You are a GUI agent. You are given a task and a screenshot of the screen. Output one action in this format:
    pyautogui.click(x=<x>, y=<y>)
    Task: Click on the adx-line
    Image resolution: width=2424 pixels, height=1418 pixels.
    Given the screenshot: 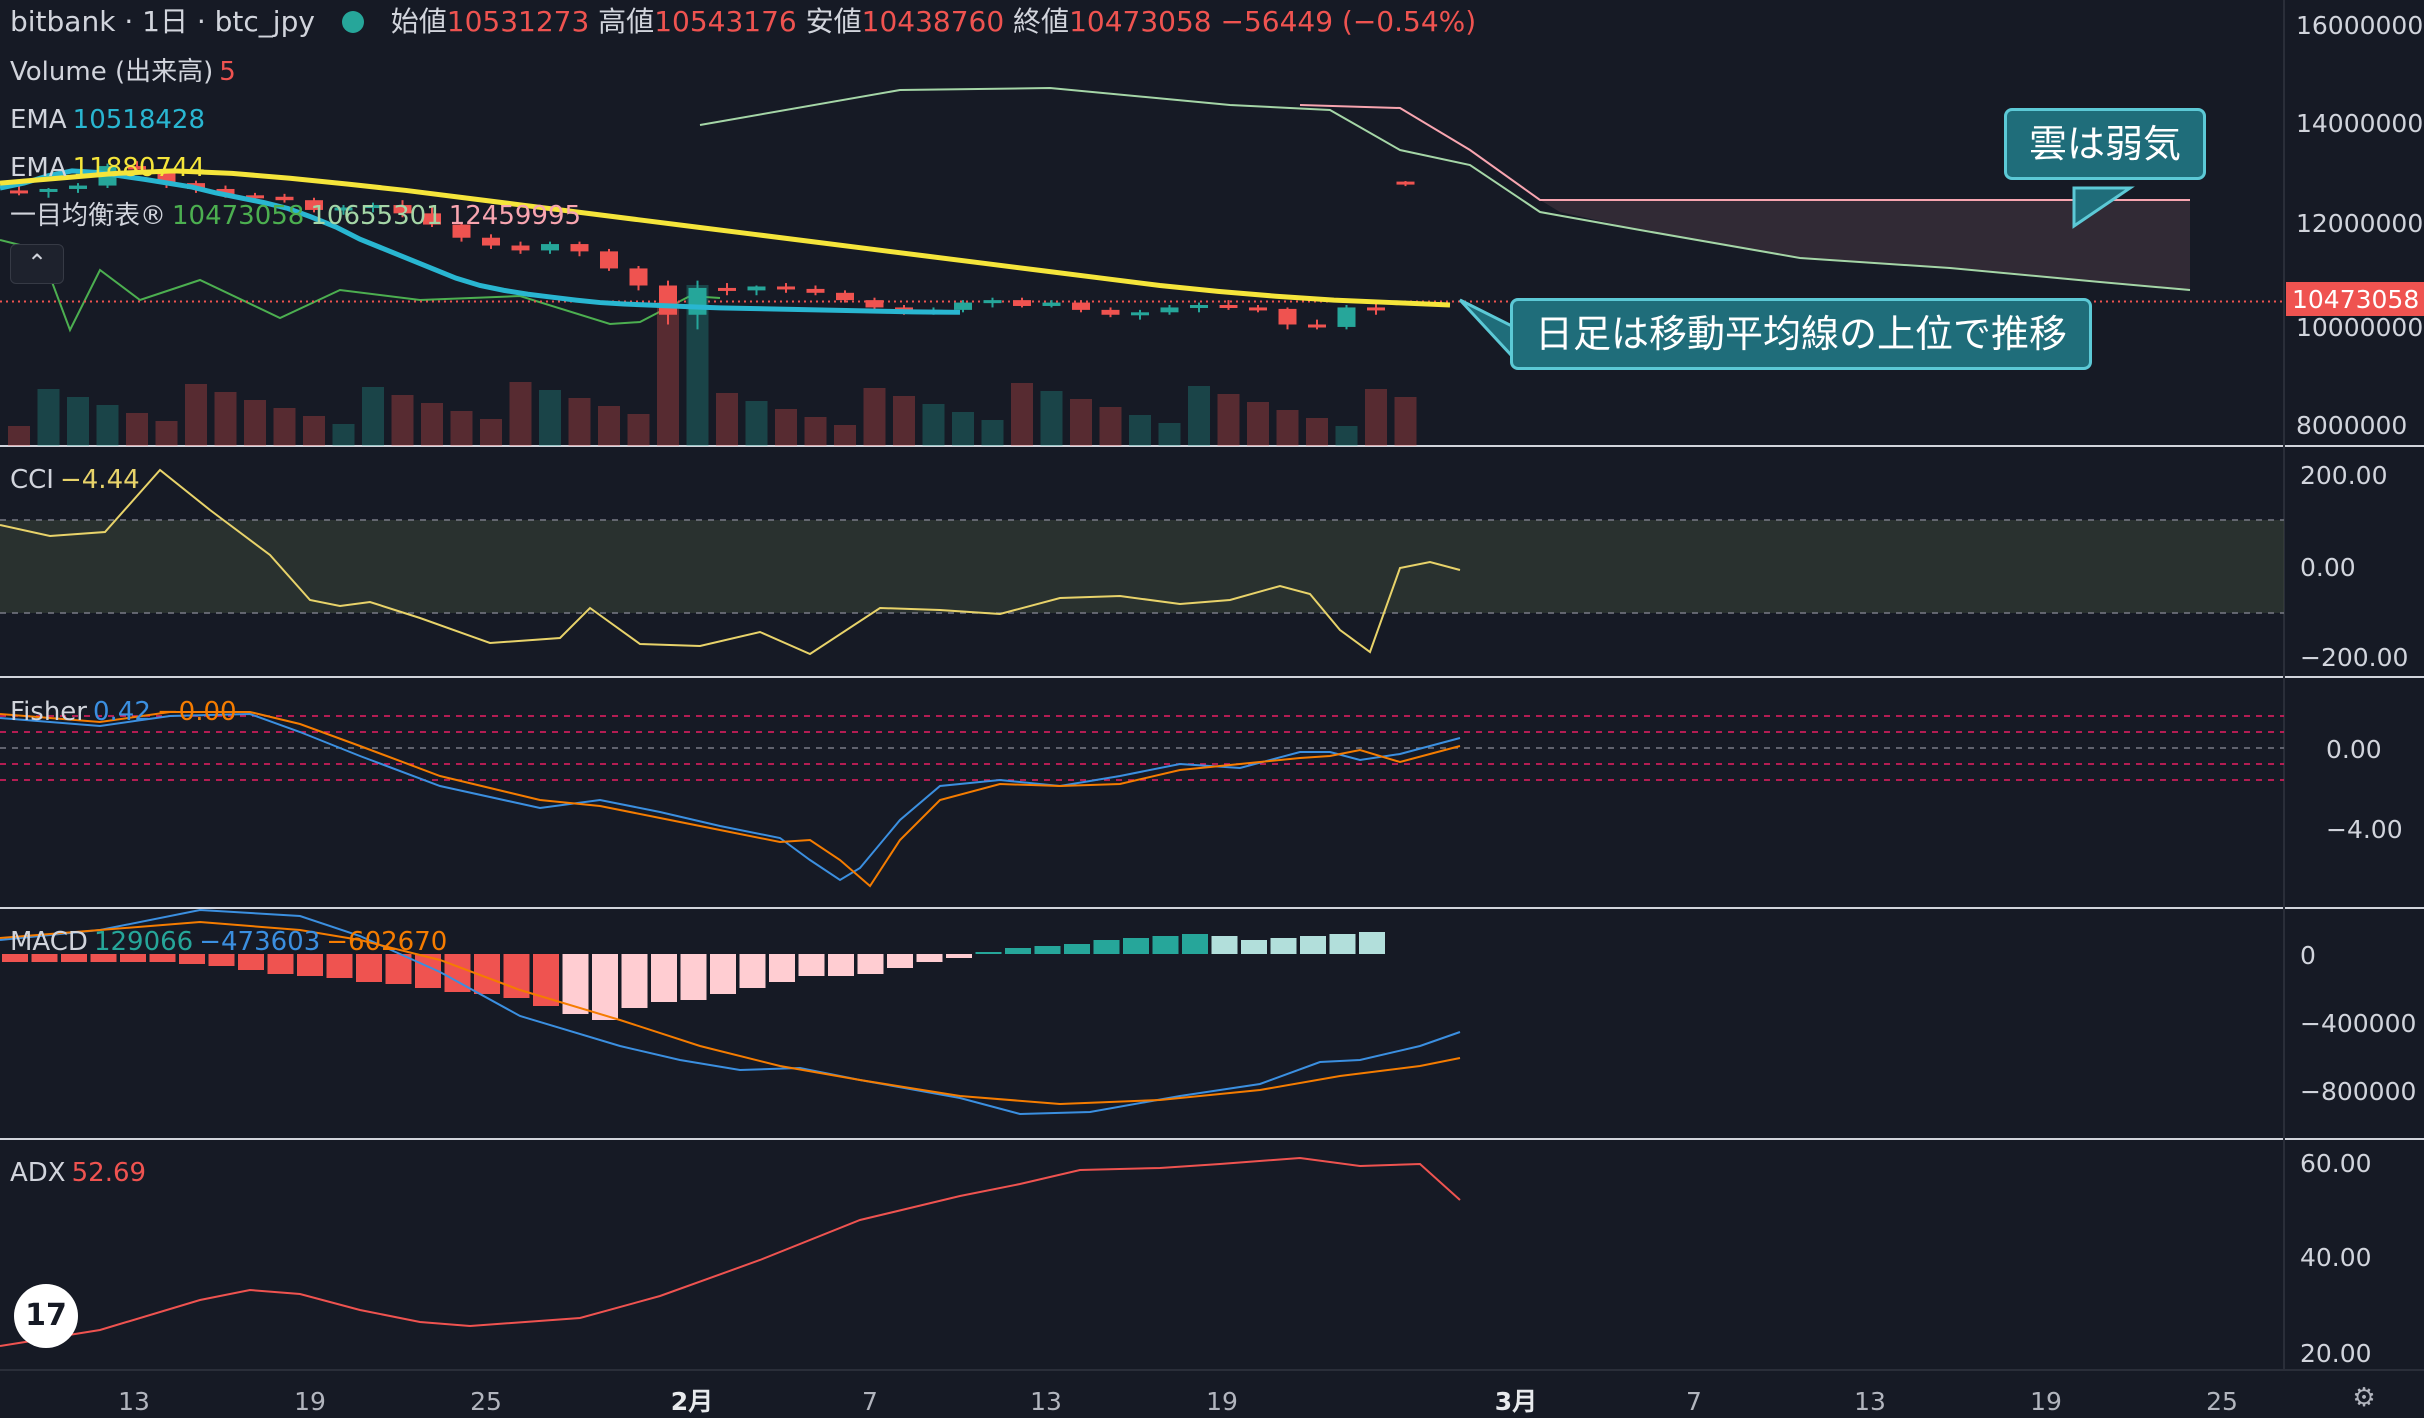 What is the action you would take?
    pyautogui.click(x=730, y=1251)
    